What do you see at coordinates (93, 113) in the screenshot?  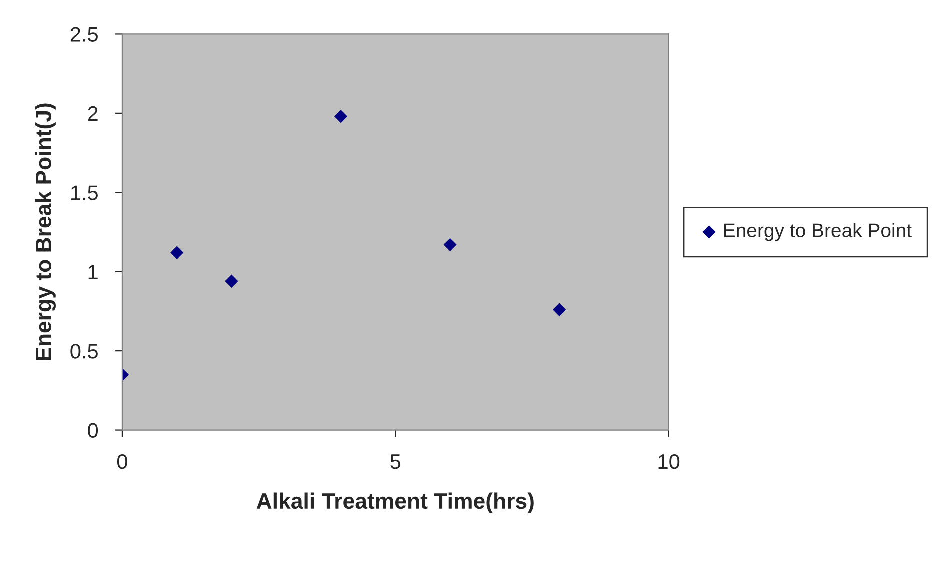 I see `y-tick-label: 2` at bounding box center [93, 113].